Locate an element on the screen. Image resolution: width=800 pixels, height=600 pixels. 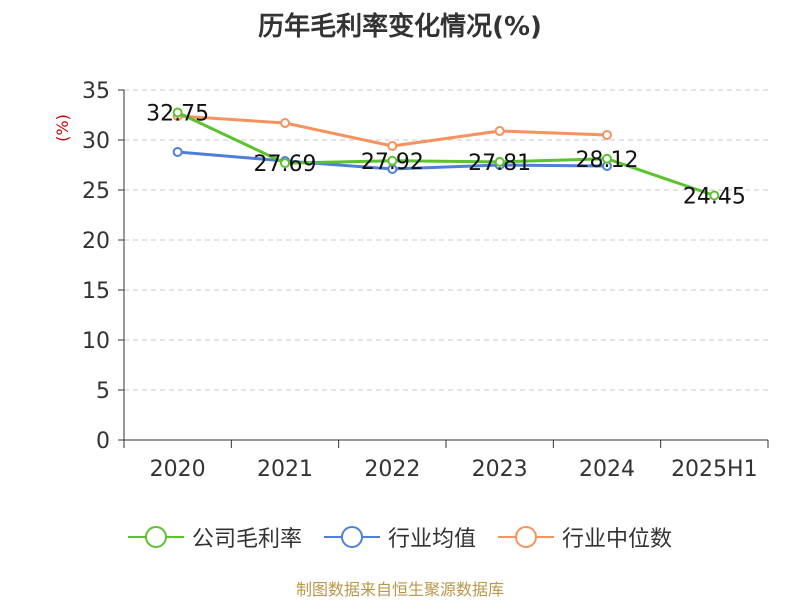
data-label: 32.75 is located at coordinates (177, 114).